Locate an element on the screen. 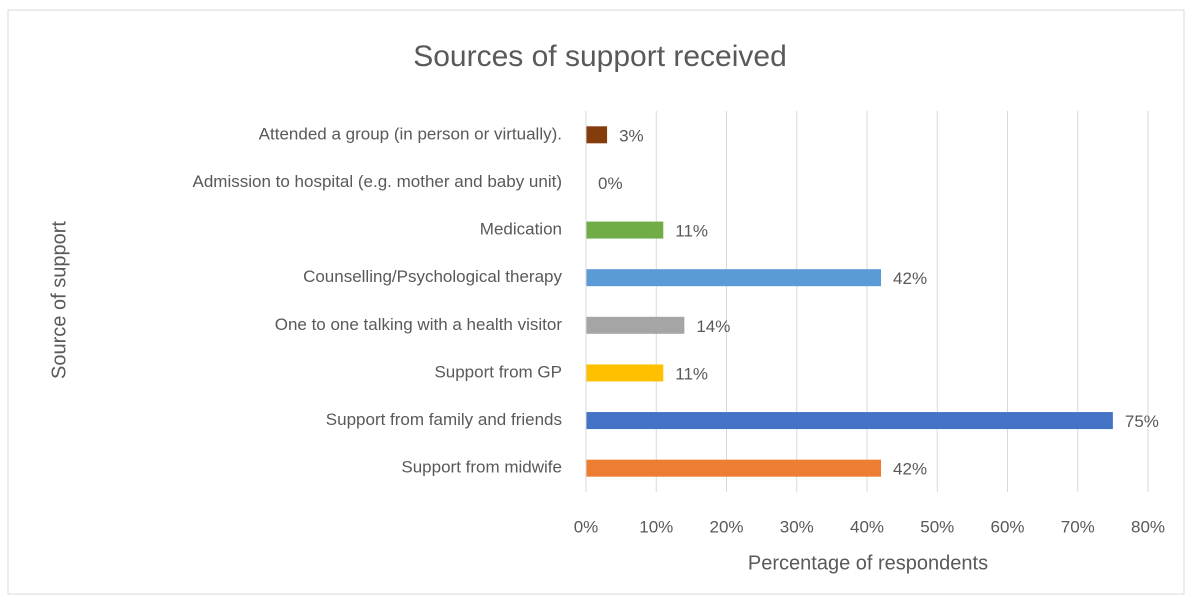  data-label: 14% is located at coordinates (713, 326).